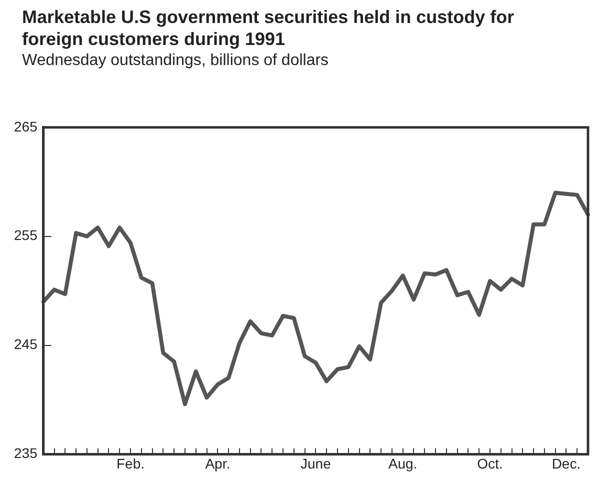 Image resolution: width=596 pixels, height=485 pixels. What do you see at coordinates (403, 463) in the screenshot?
I see `x-tick-label: Aug.` at bounding box center [403, 463].